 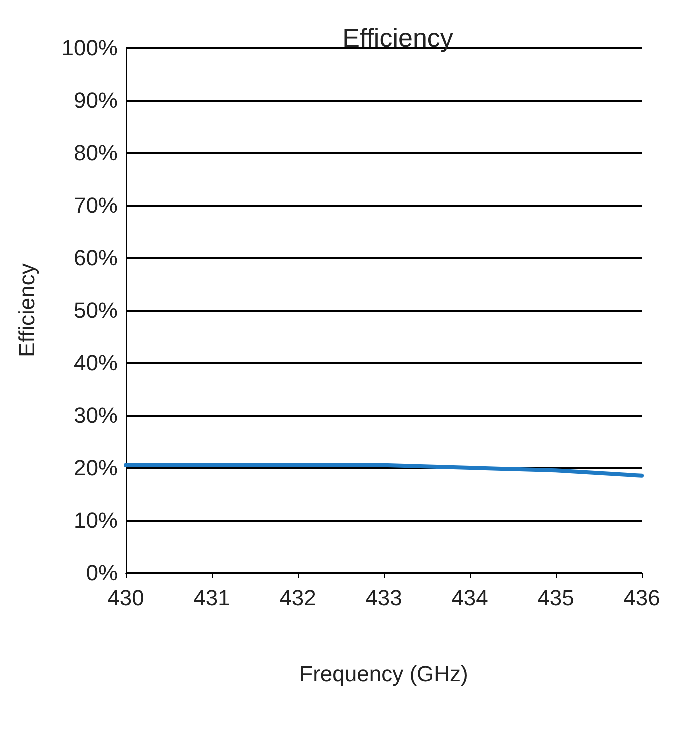 I want to click on line-series, so click(x=384, y=470).